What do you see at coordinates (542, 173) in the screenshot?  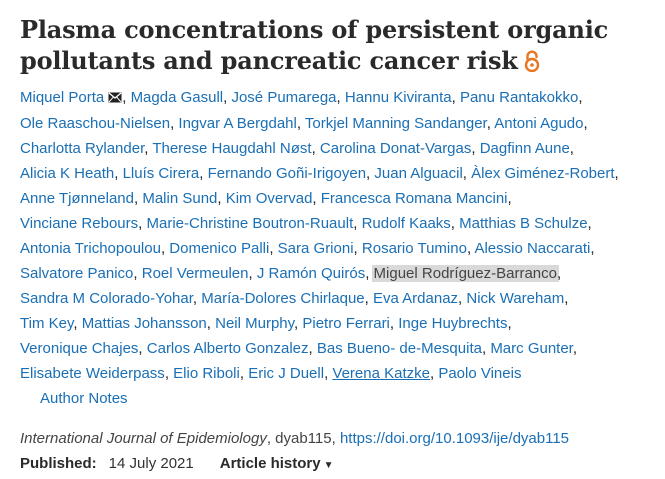 I see `author-link: Àlex Giménez-Robert` at bounding box center [542, 173].